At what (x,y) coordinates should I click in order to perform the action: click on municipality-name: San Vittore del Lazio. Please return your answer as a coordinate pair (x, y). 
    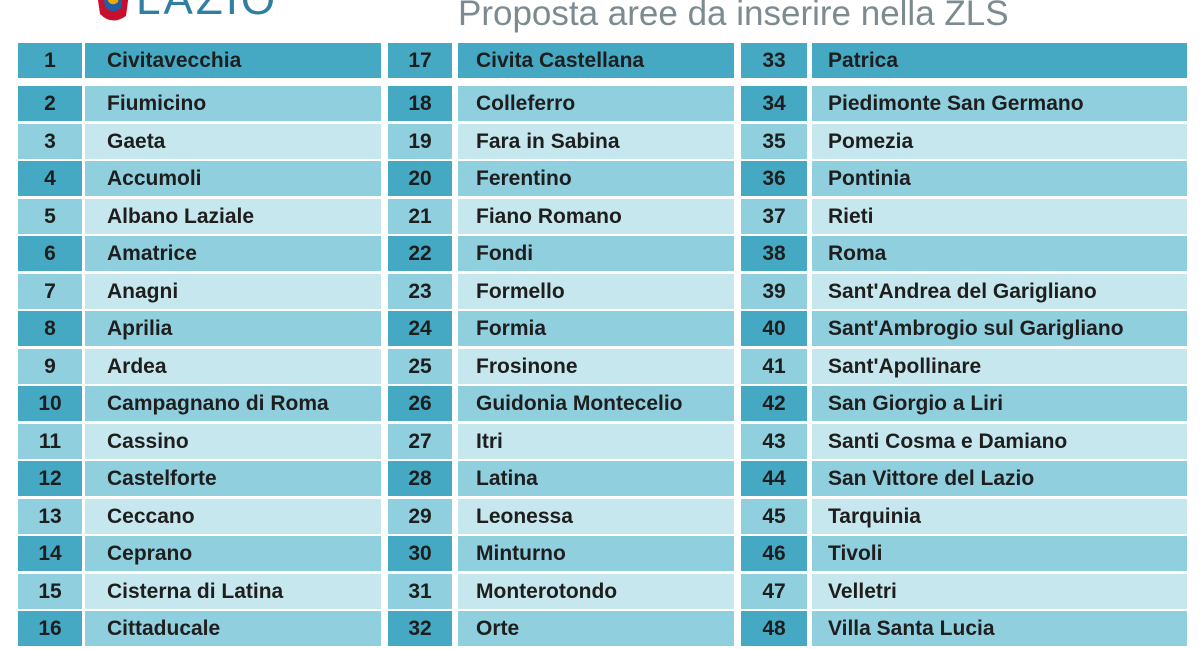
    Looking at the image, I should click on (999, 478).